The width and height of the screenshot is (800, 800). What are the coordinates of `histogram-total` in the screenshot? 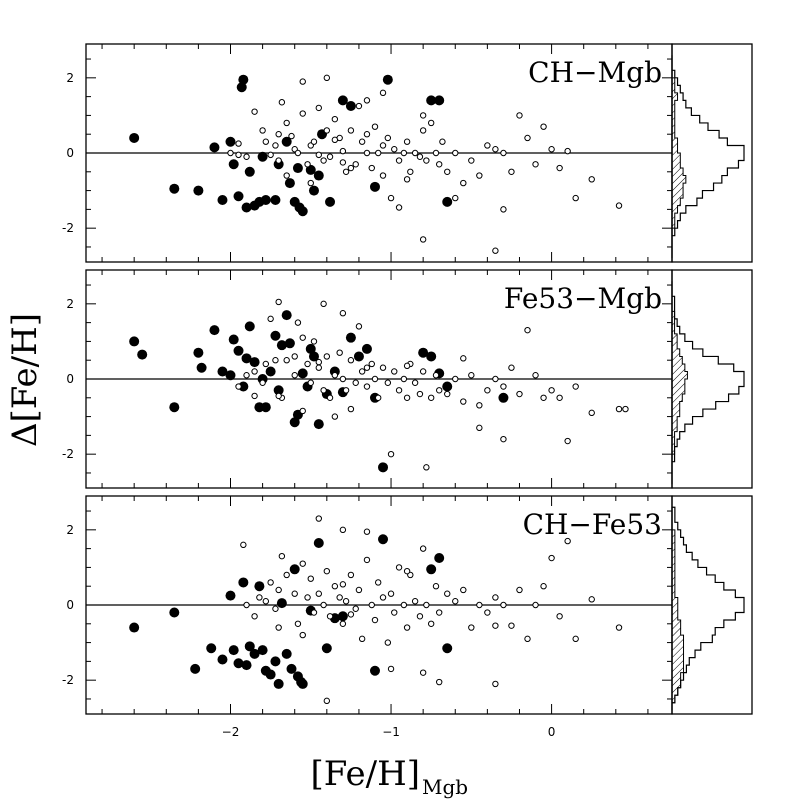 It's located at (708, 157).